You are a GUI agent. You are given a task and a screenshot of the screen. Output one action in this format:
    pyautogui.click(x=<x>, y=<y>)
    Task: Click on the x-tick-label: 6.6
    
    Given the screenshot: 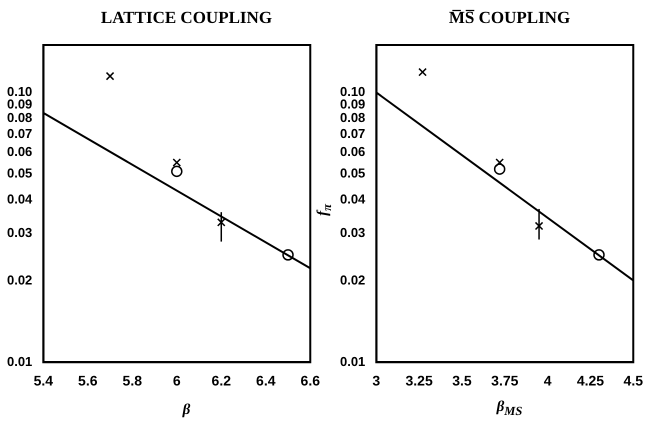 What is the action you would take?
    pyautogui.click(x=310, y=380)
    